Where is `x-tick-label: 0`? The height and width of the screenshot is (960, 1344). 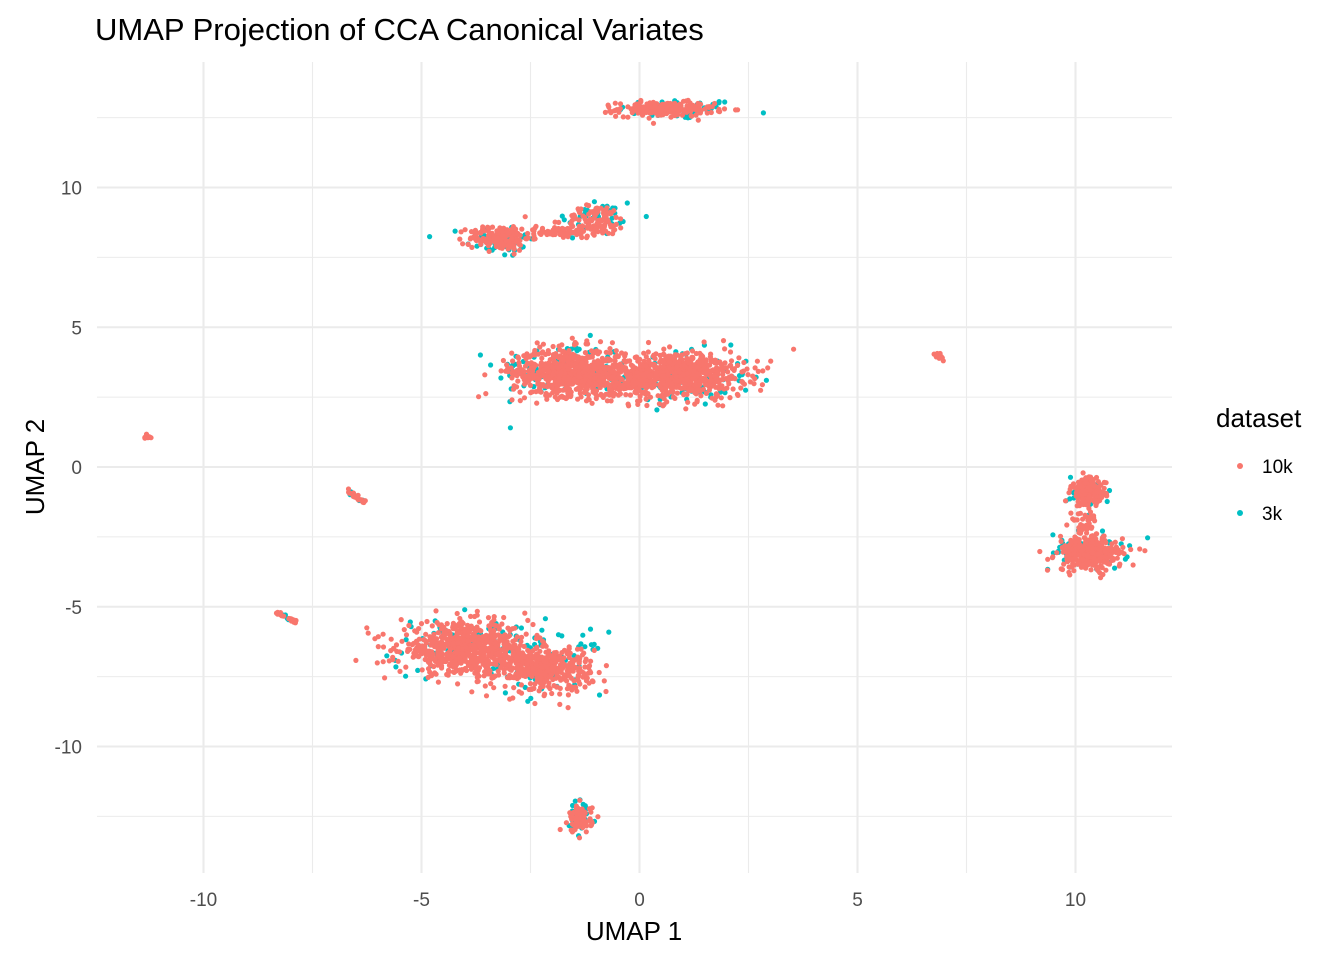
x-tick-label: 0 is located at coordinates (639, 900).